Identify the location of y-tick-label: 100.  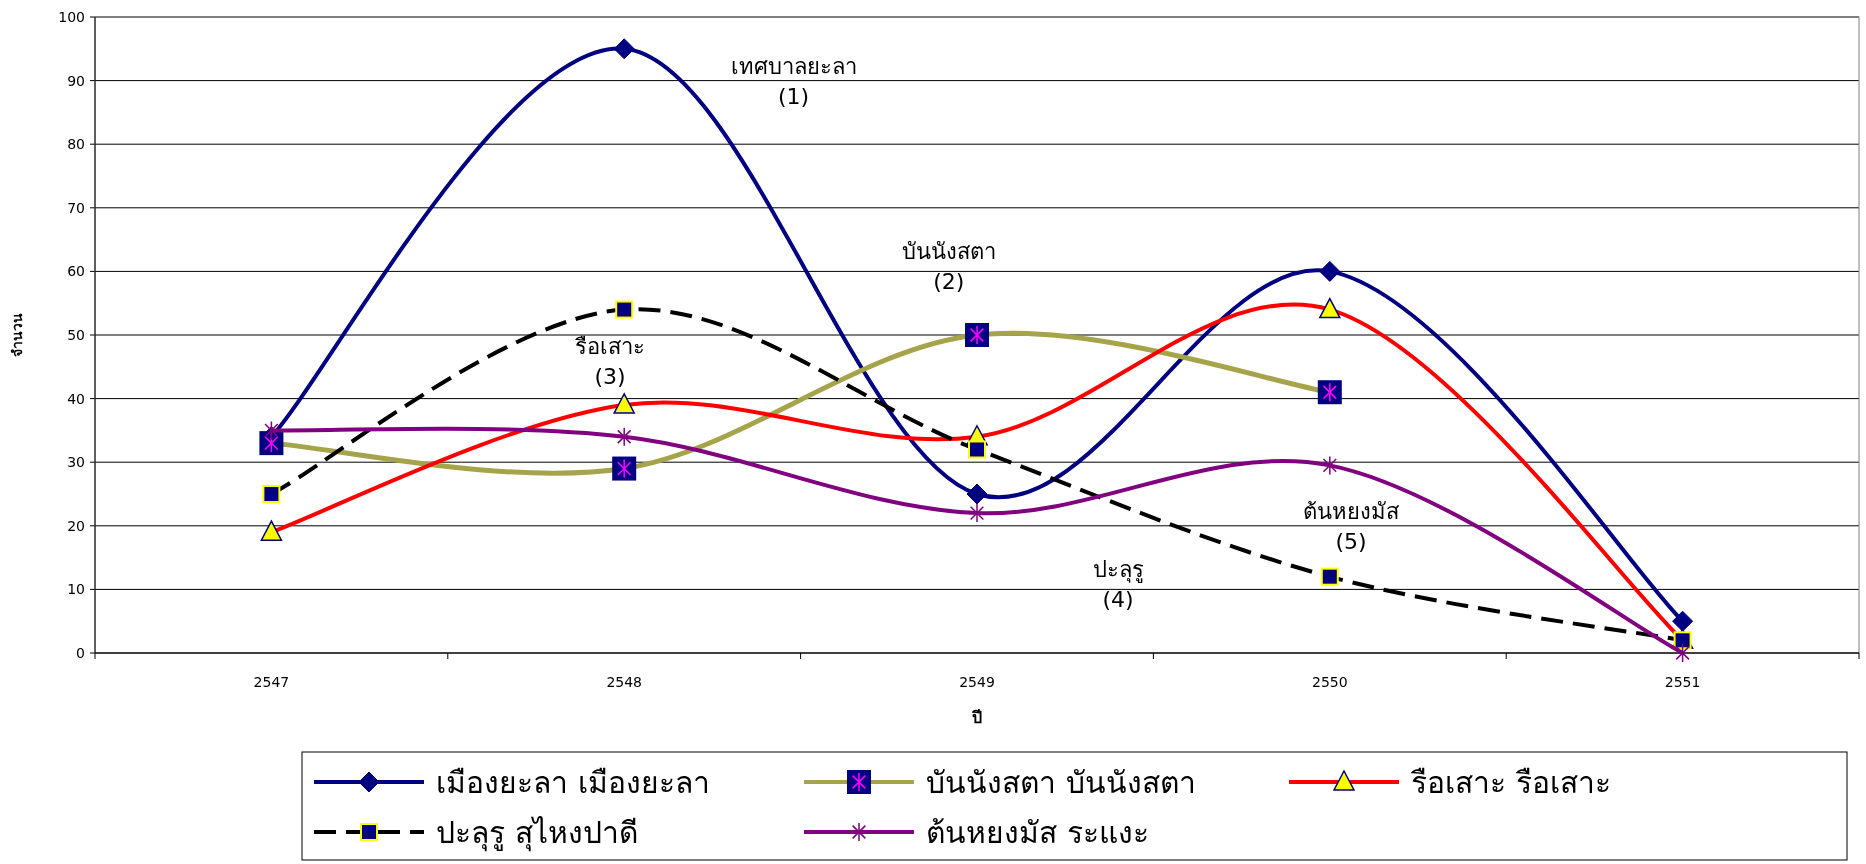
(71, 17).